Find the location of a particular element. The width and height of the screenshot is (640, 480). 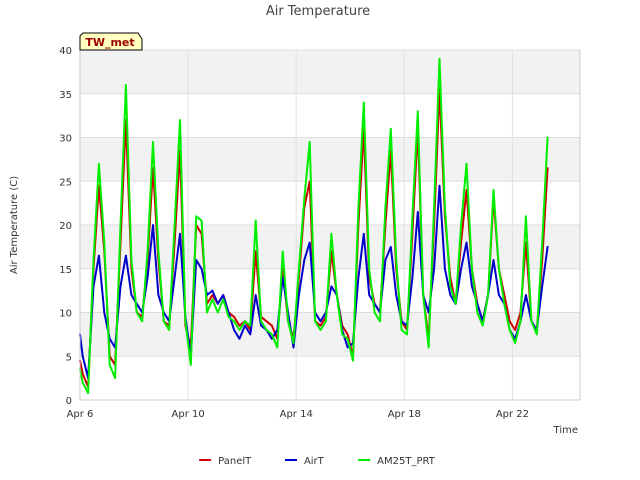

legend-label: PanelT is located at coordinates (235, 461).